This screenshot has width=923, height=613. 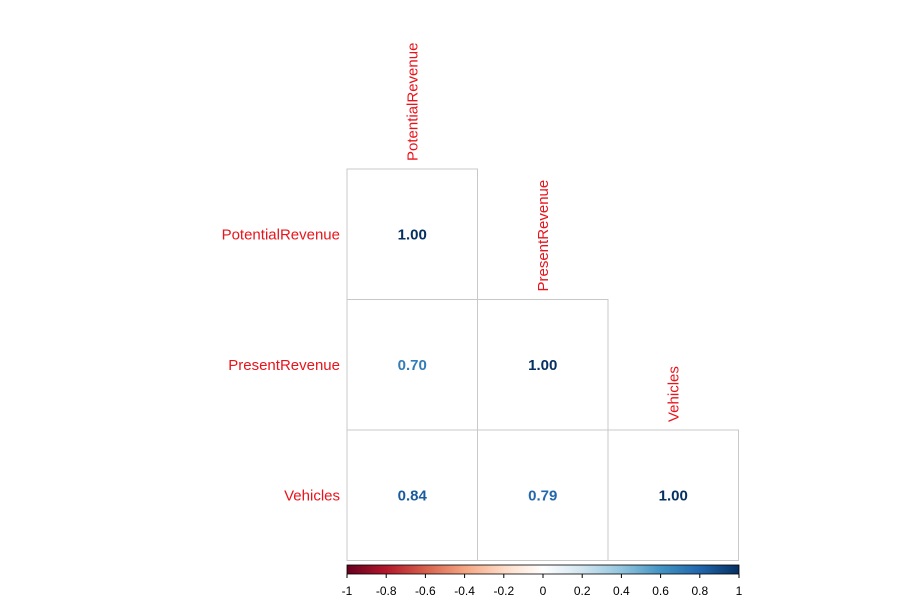 I want to click on colorbar-tick-label: 0.8, so click(x=699, y=591).